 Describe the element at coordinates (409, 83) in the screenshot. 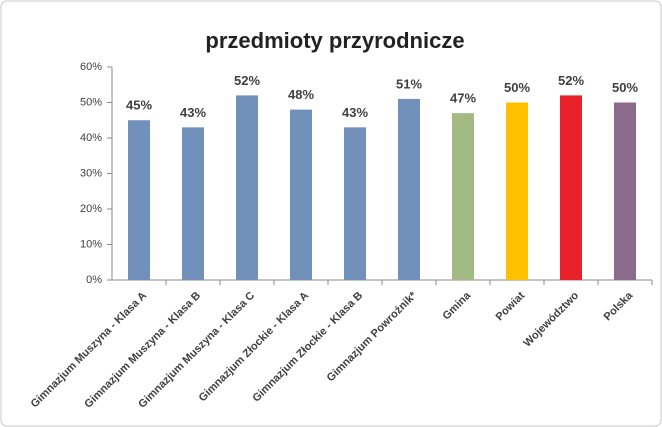

I see `value-label: 51%` at that location.